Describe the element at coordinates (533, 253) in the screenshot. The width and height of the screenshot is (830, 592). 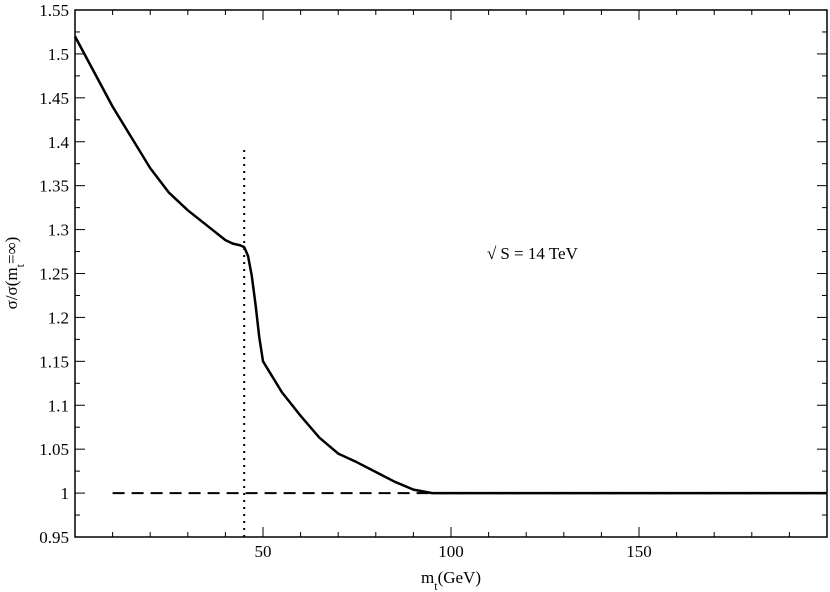
I see `energy-annotation: √ S = 14 TeV` at that location.